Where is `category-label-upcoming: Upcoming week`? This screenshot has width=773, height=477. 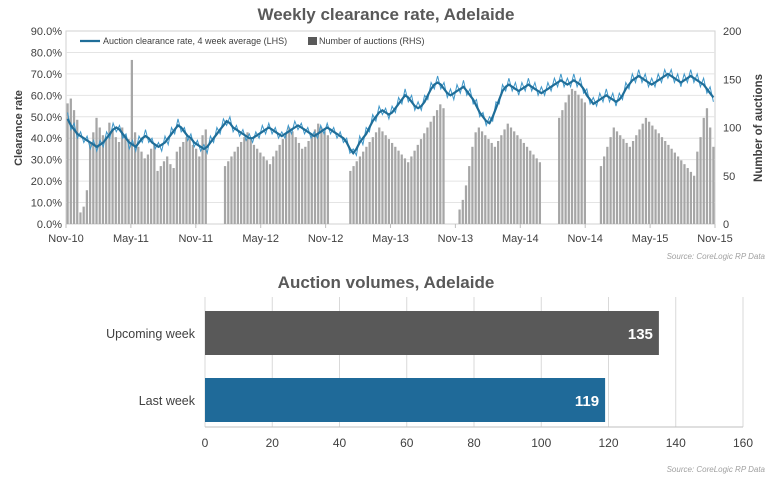 category-label-upcoming: Upcoming week is located at coordinates (151, 334).